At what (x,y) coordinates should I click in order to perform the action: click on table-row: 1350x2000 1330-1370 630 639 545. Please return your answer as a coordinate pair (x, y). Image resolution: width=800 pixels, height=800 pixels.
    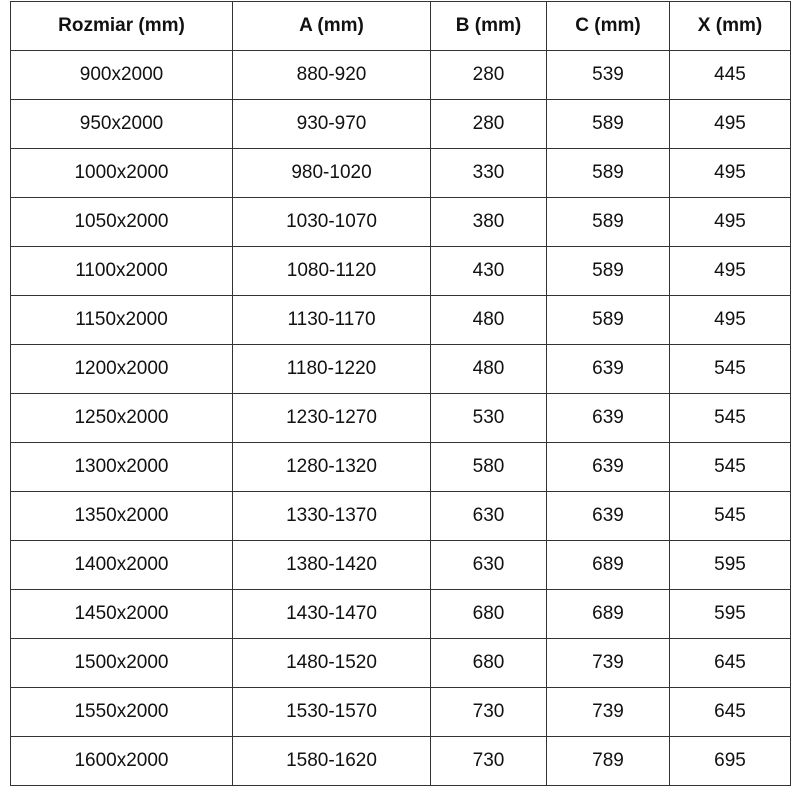
    Looking at the image, I should click on (400, 516).